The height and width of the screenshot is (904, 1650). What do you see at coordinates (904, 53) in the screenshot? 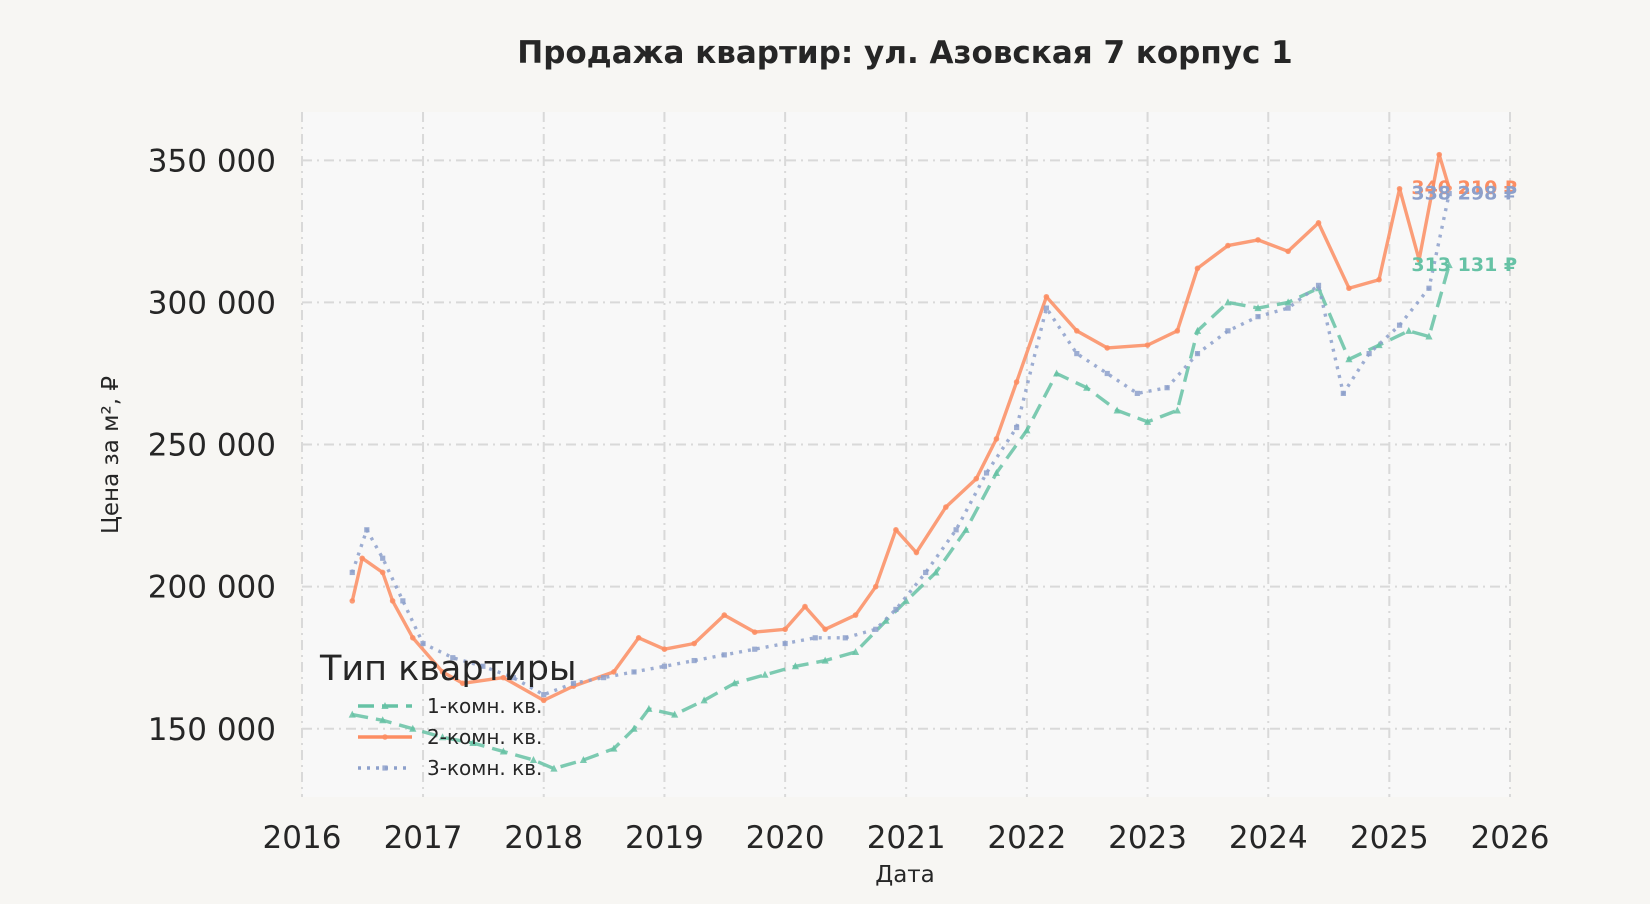
I see `chart-title: Продажа квартир: ул. Азовская 7 корпус 1` at bounding box center [904, 53].